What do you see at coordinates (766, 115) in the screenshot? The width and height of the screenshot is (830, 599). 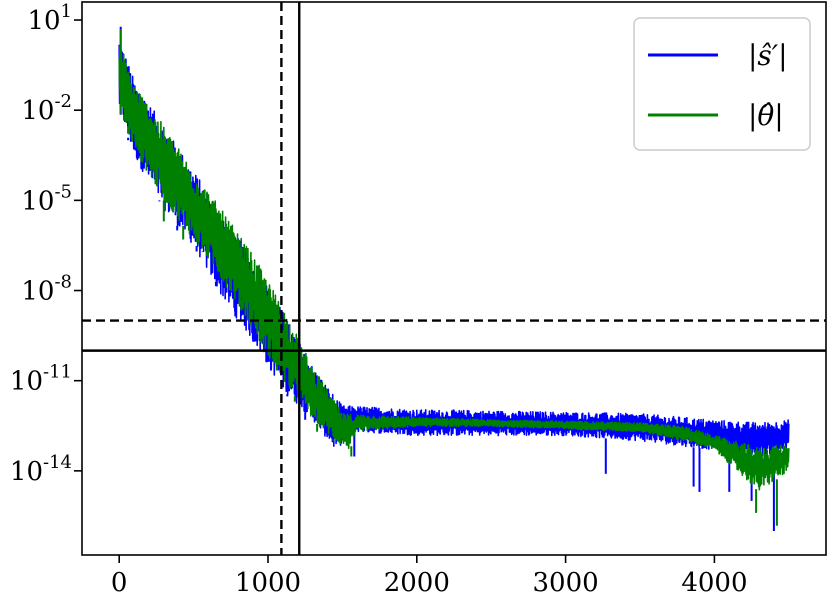 I see `legend-label-theta: |θ̂|` at bounding box center [766, 115].